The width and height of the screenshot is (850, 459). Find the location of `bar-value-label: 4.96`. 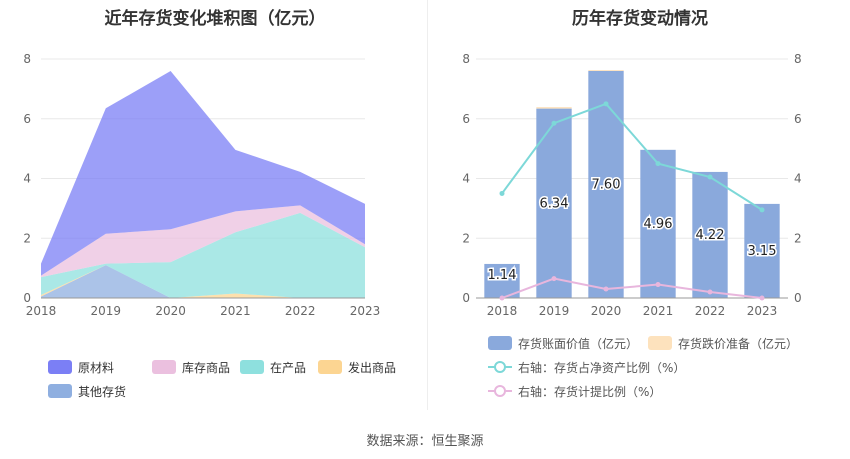

bar-value-label: 4.96 is located at coordinates (658, 224).